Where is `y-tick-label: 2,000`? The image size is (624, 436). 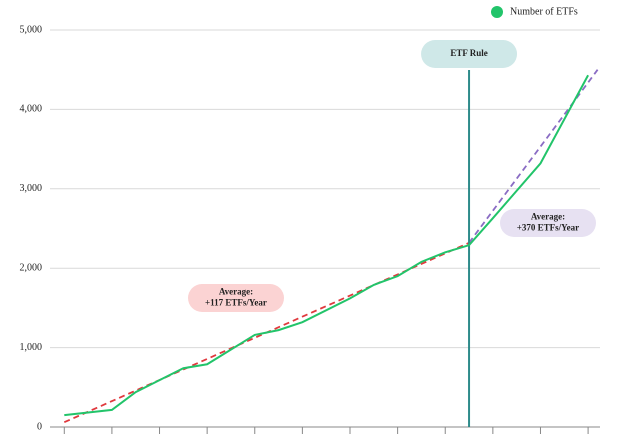
y-tick-label: 2,000 is located at coordinates (31, 267).